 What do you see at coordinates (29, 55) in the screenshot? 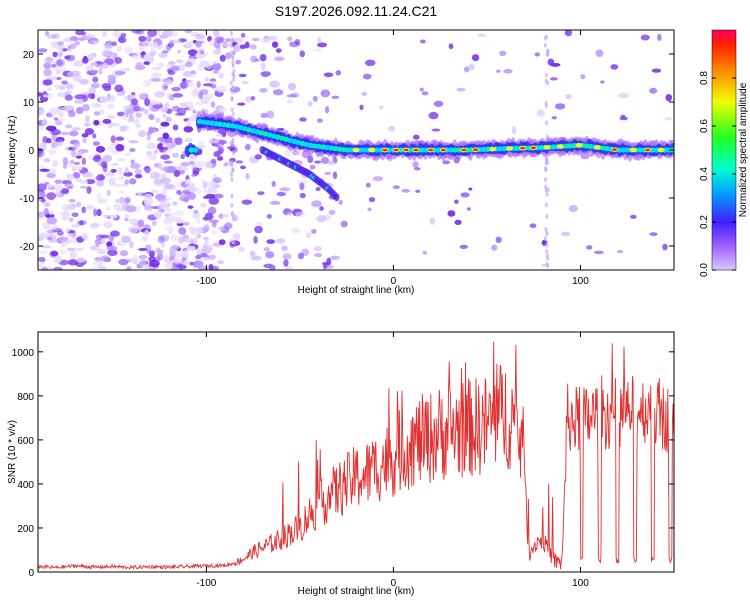
I see `spectrogram-y-tick-label: 20` at bounding box center [29, 55].